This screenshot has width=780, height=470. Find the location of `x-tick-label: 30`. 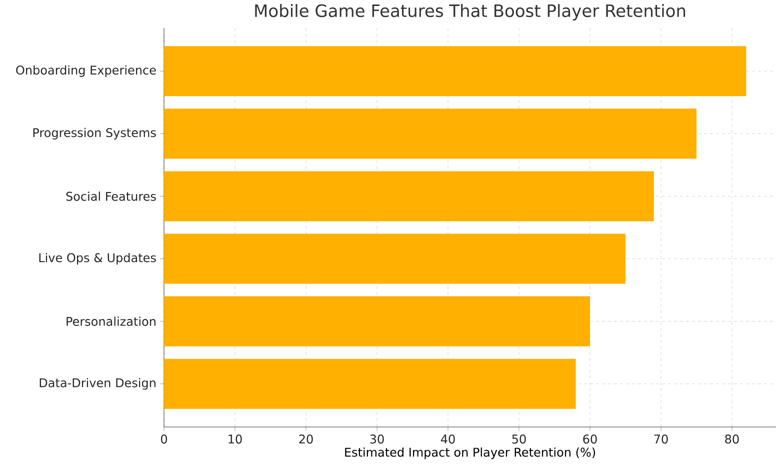

x-tick-label: 30 is located at coordinates (377, 439).